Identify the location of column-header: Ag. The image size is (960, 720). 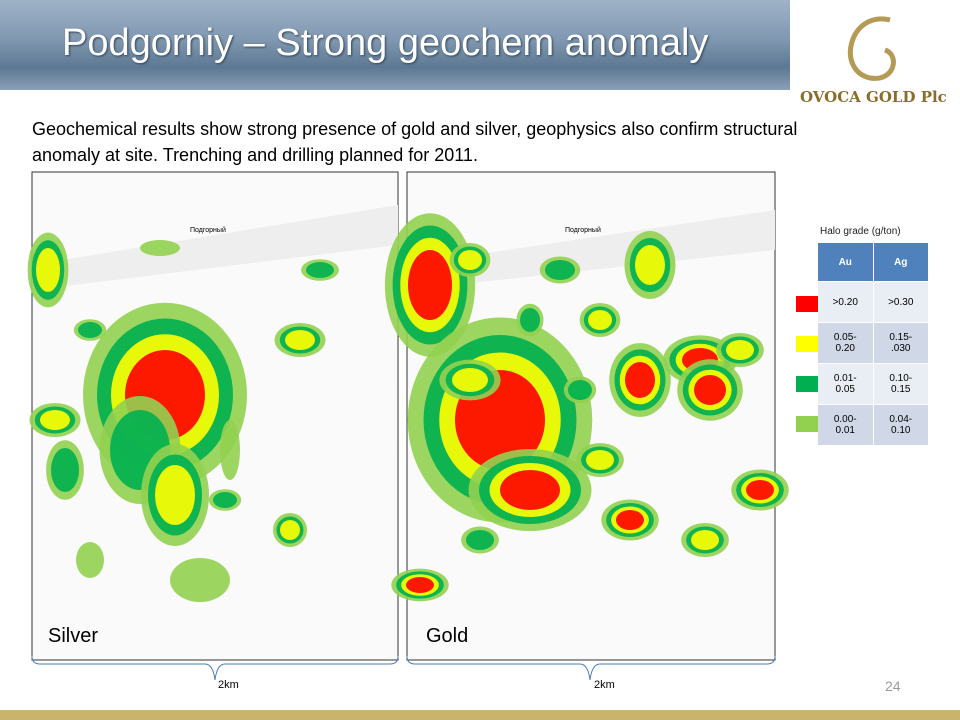
(900, 262).